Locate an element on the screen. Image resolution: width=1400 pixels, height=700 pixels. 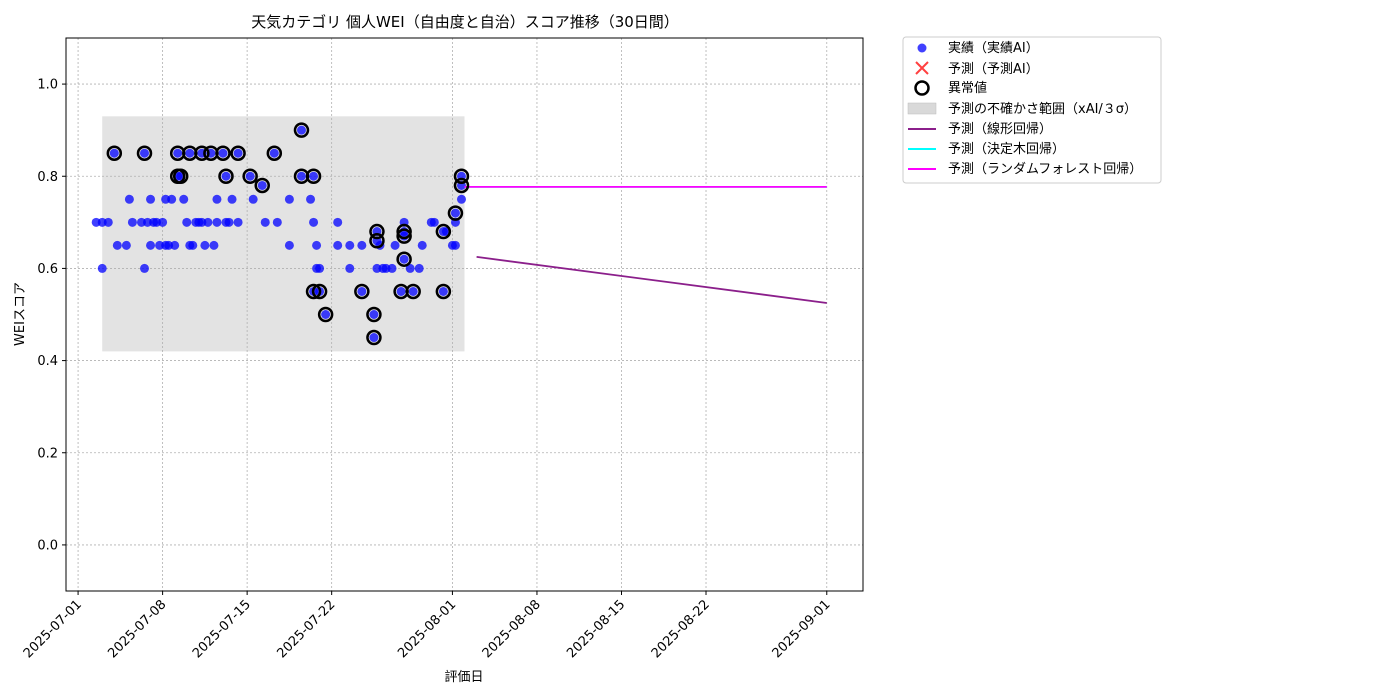
x-tick-label: 2025-07-15 is located at coordinates (222, 629).